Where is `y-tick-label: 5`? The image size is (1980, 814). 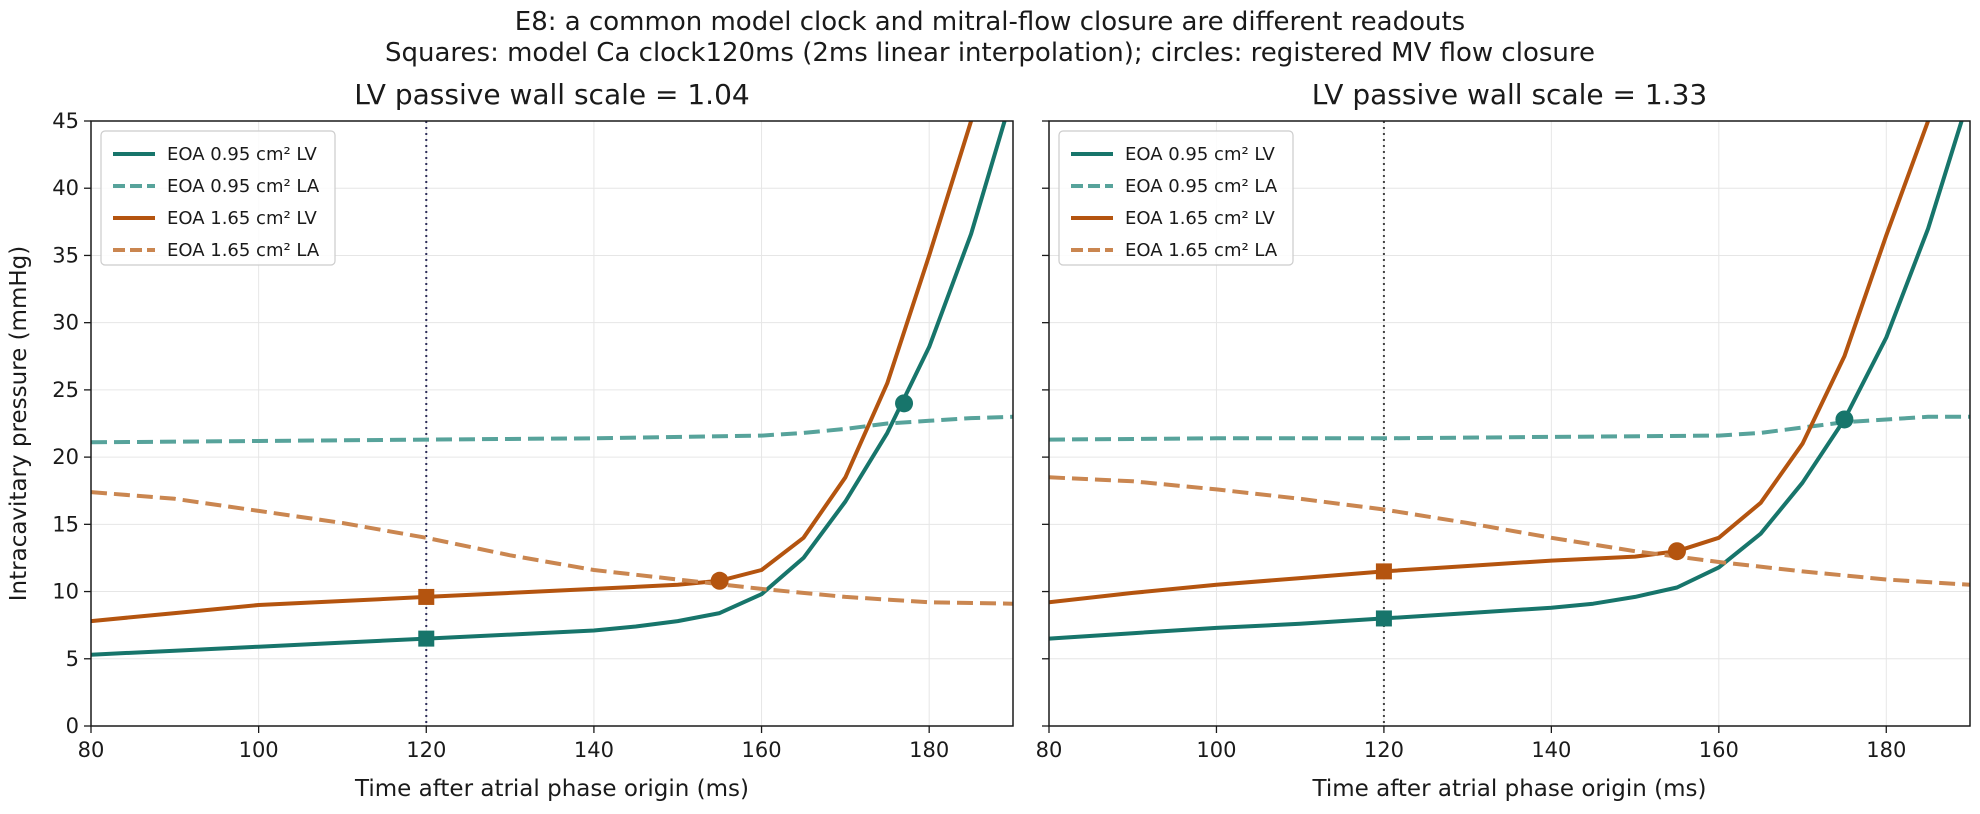 y-tick-label: 5 is located at coordinates (72, 659).